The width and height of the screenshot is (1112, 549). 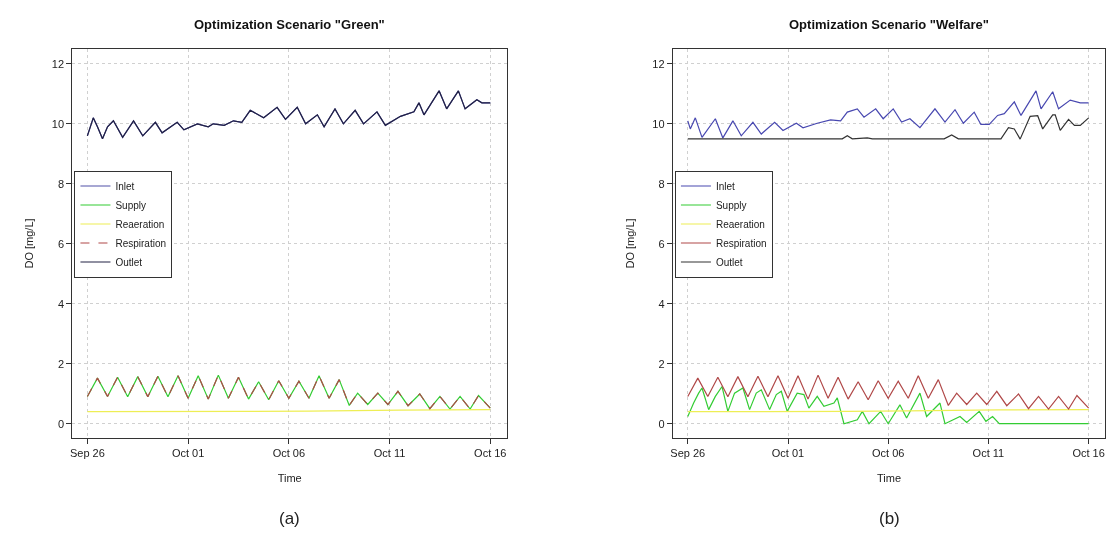 I want to click on chart-title: Optimization Scenario "Welfare", so click(x=889, y=24).